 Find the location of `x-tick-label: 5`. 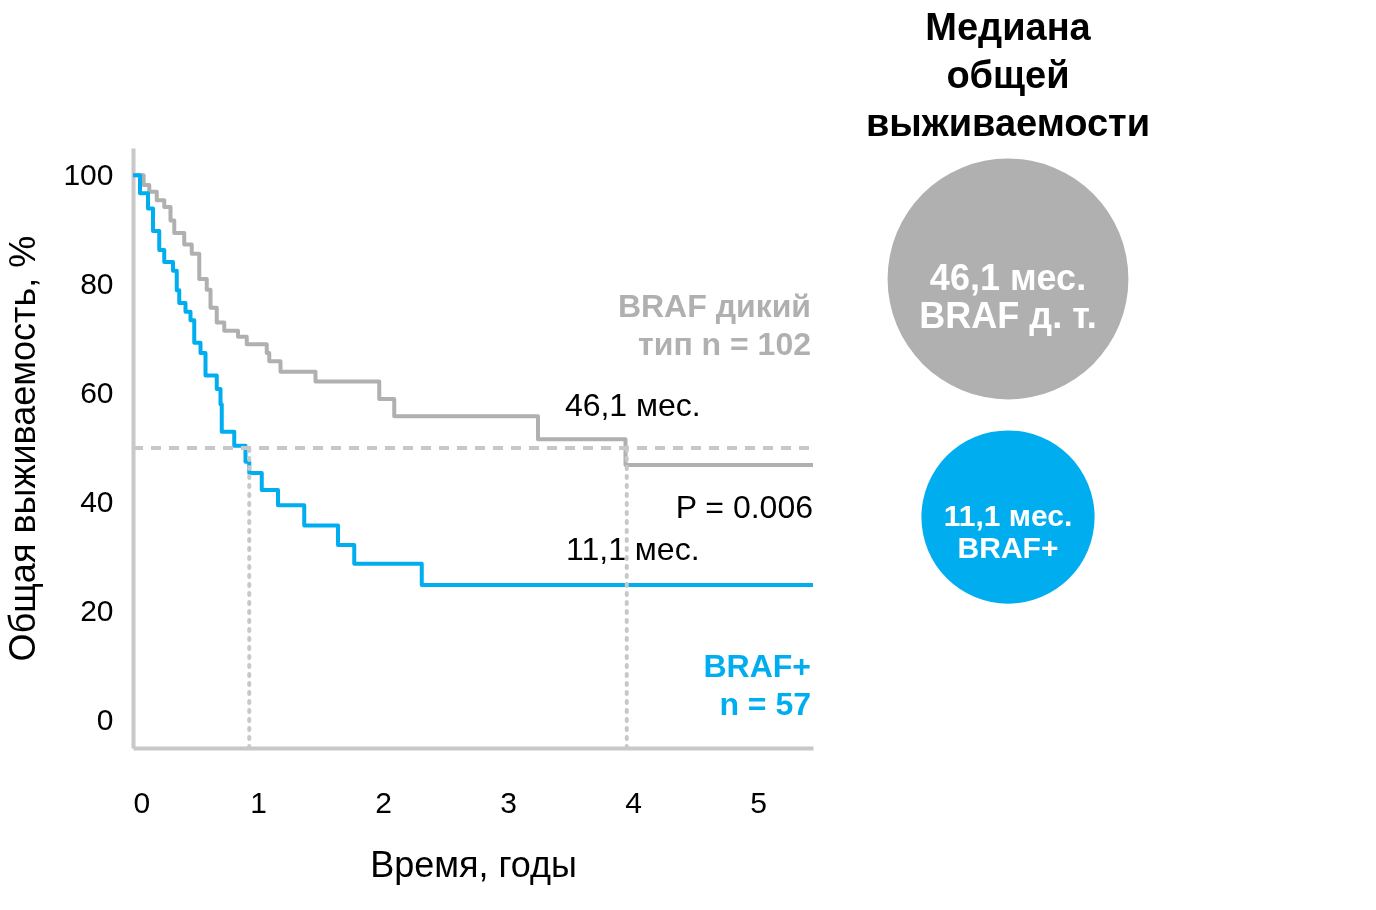

x-tick-label: 5 is located at coordinates (758, 802).